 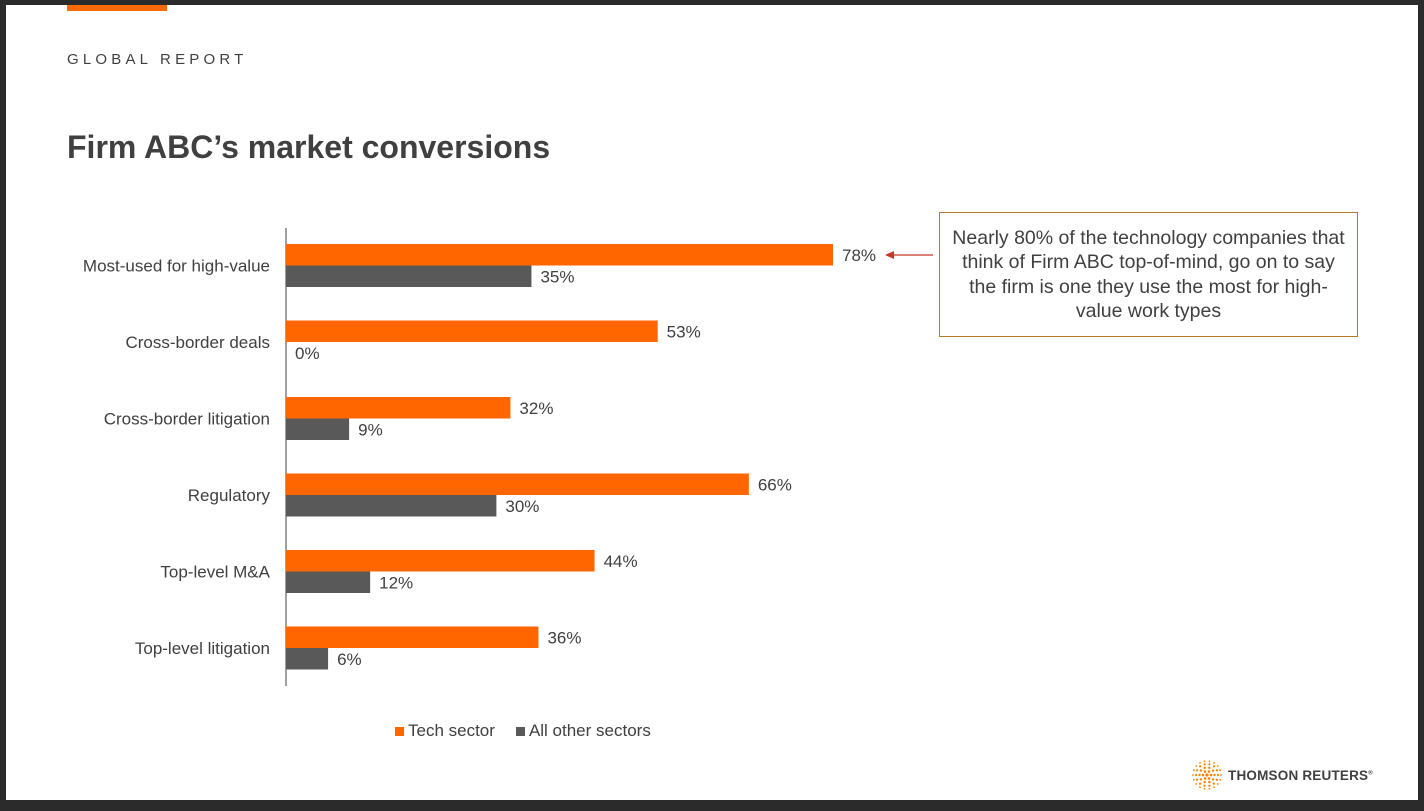 What do you see at coordinates (451, 730) in the screenshot?
I see `legend-label-tech: Tech sector` at bounding box center [451, 730].